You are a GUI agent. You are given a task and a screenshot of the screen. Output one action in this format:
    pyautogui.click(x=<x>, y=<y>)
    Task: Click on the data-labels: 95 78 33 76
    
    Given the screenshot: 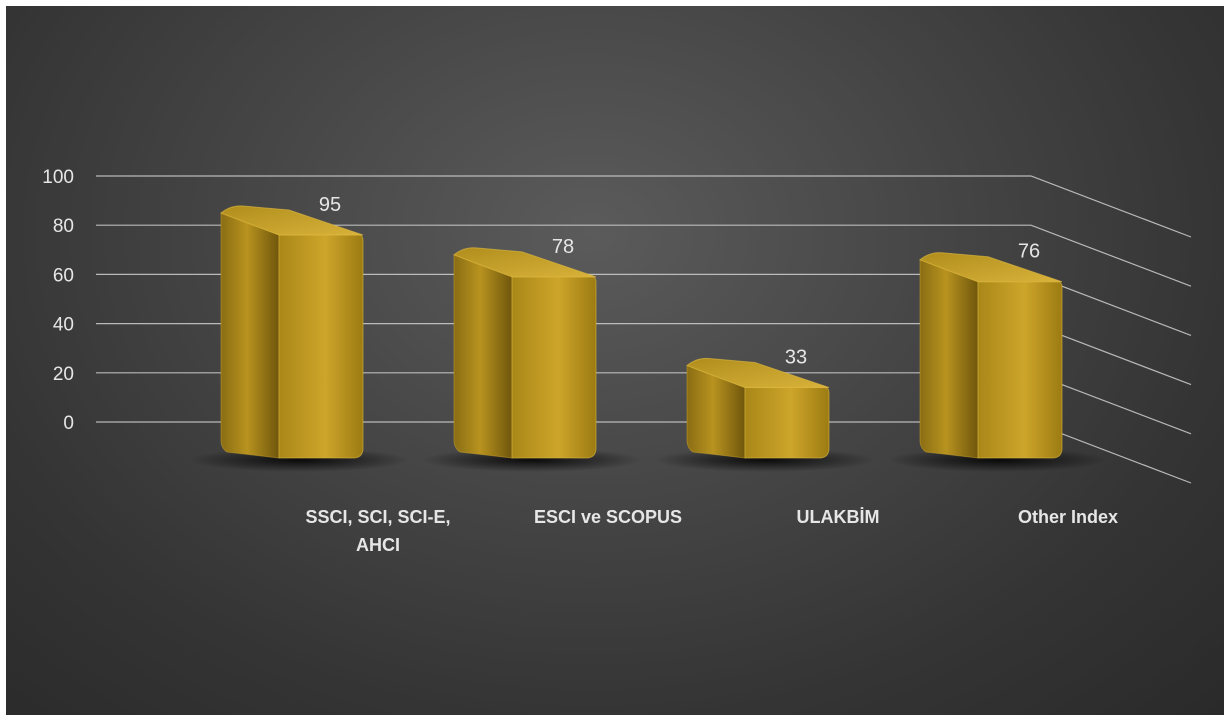 What is the action you would take?
    pyautogui.click(x=679, y=281)
    